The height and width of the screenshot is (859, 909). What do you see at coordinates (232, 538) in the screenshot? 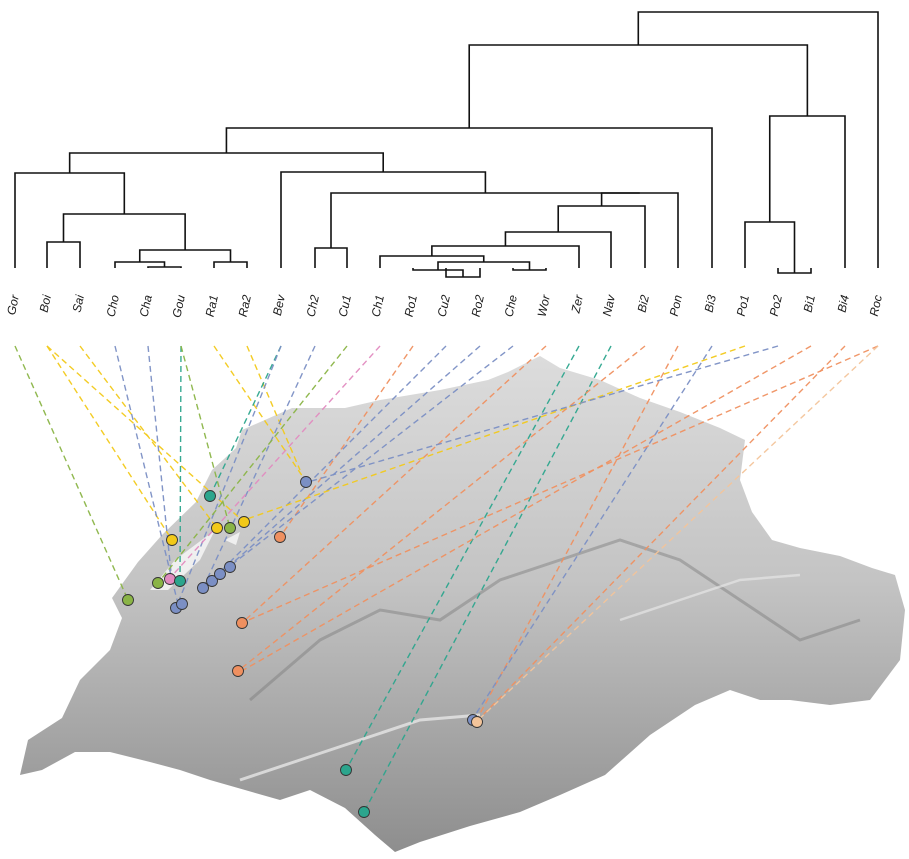
I see `lake-biel` at bounding box center [232, 538].